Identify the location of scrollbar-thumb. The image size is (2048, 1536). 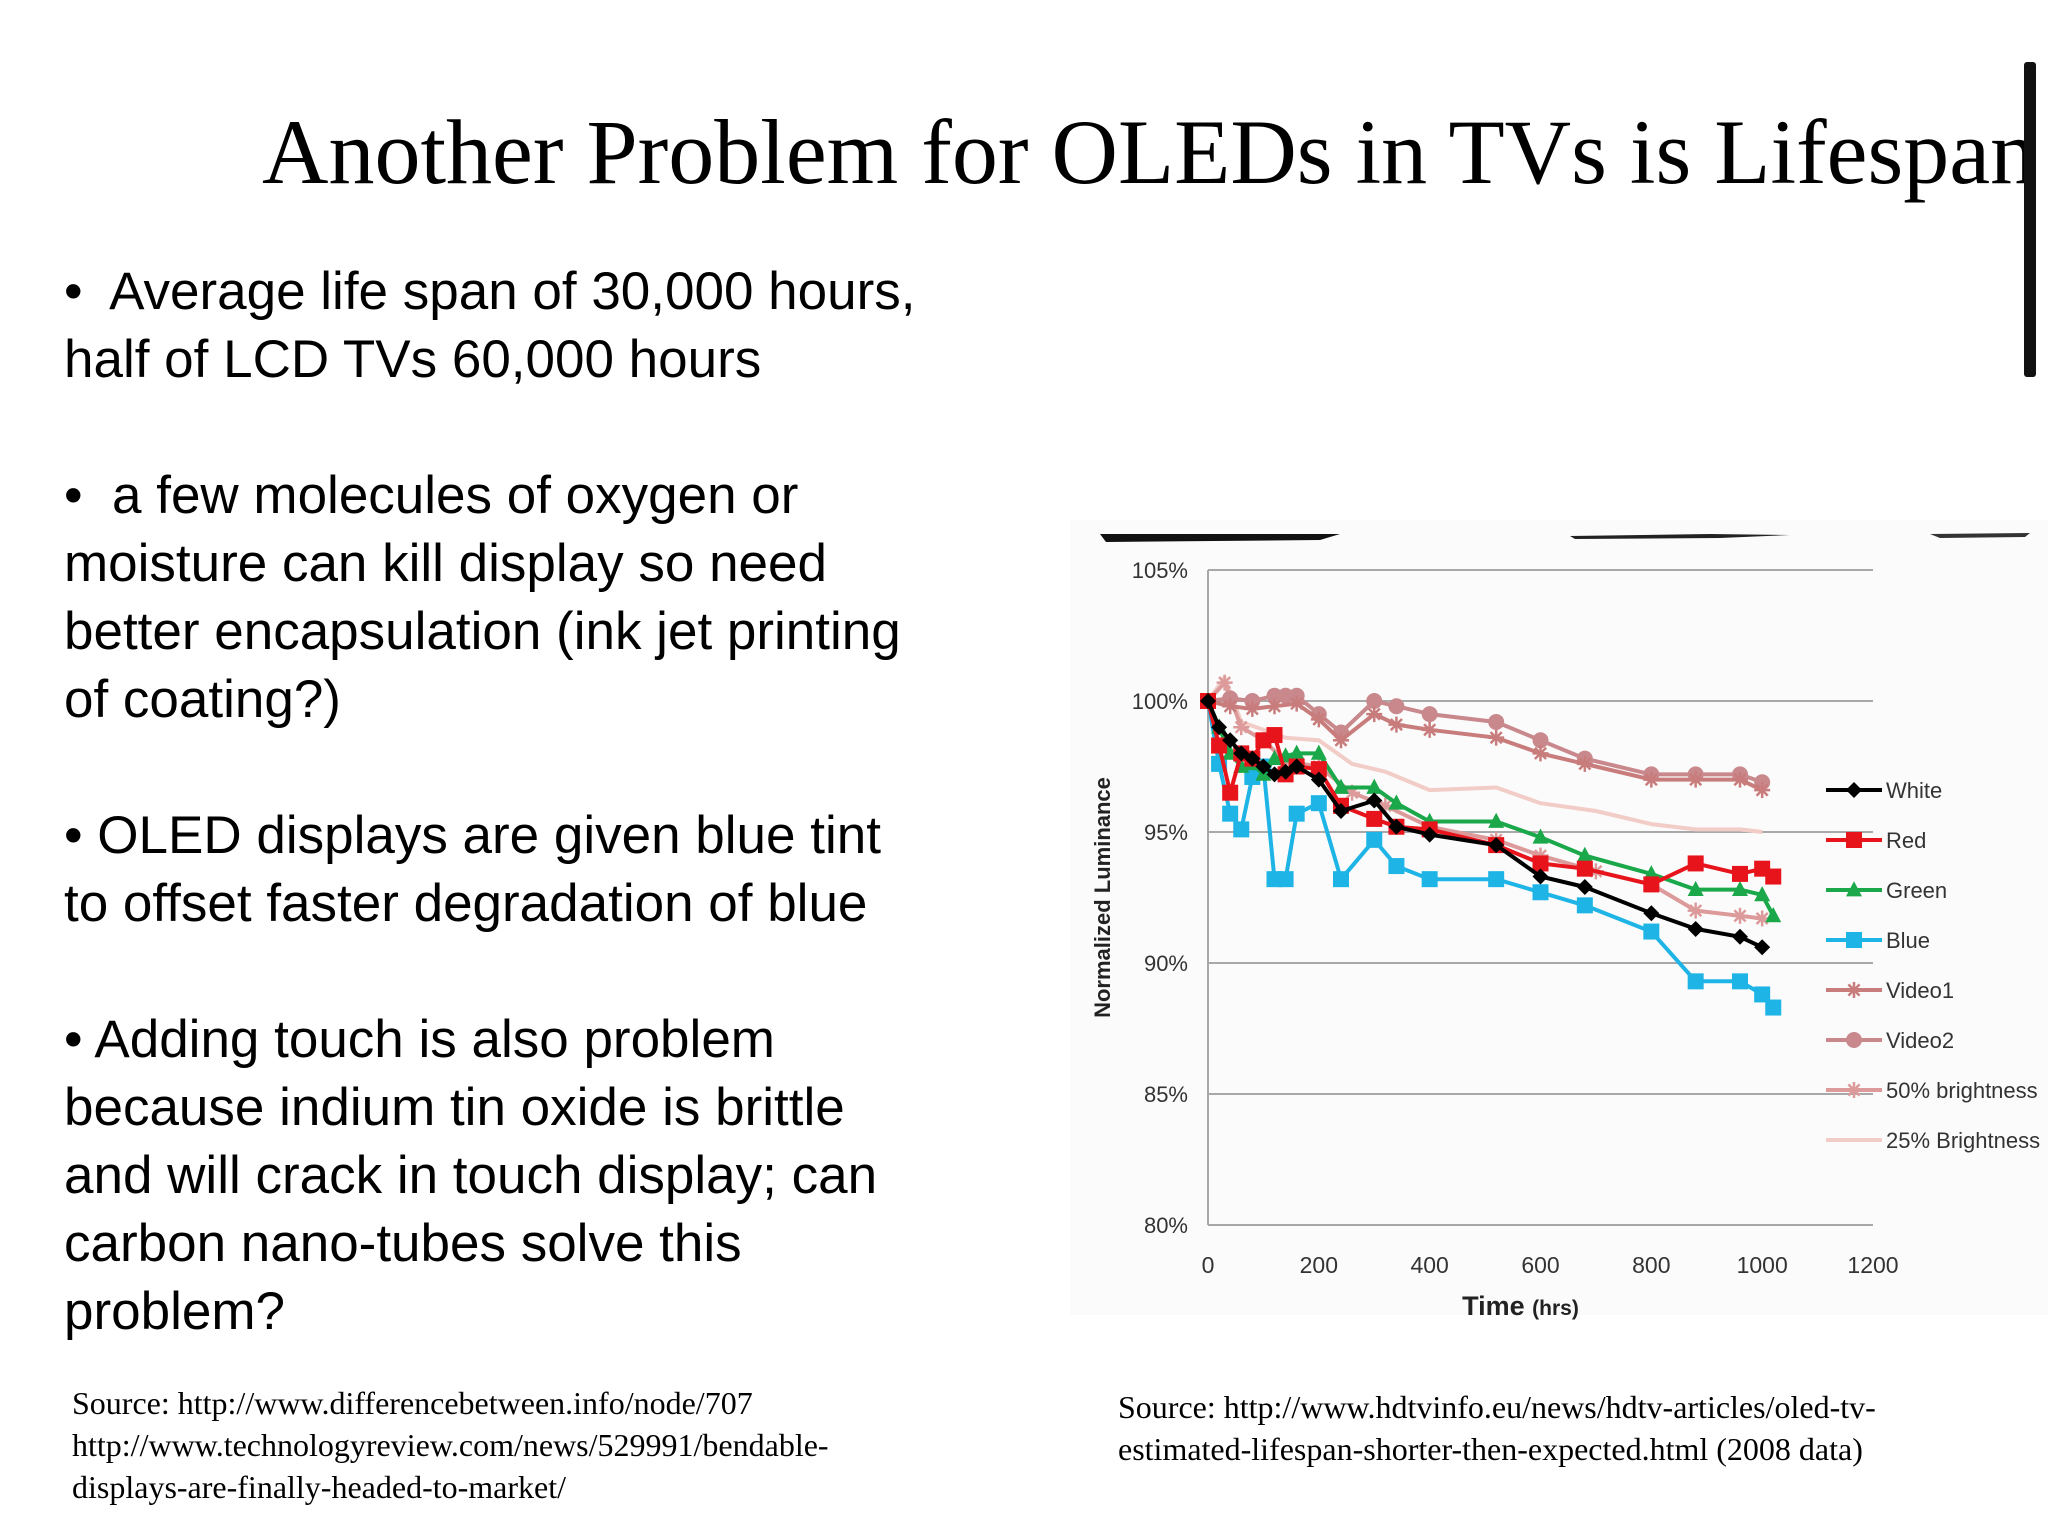
(2030, 219).